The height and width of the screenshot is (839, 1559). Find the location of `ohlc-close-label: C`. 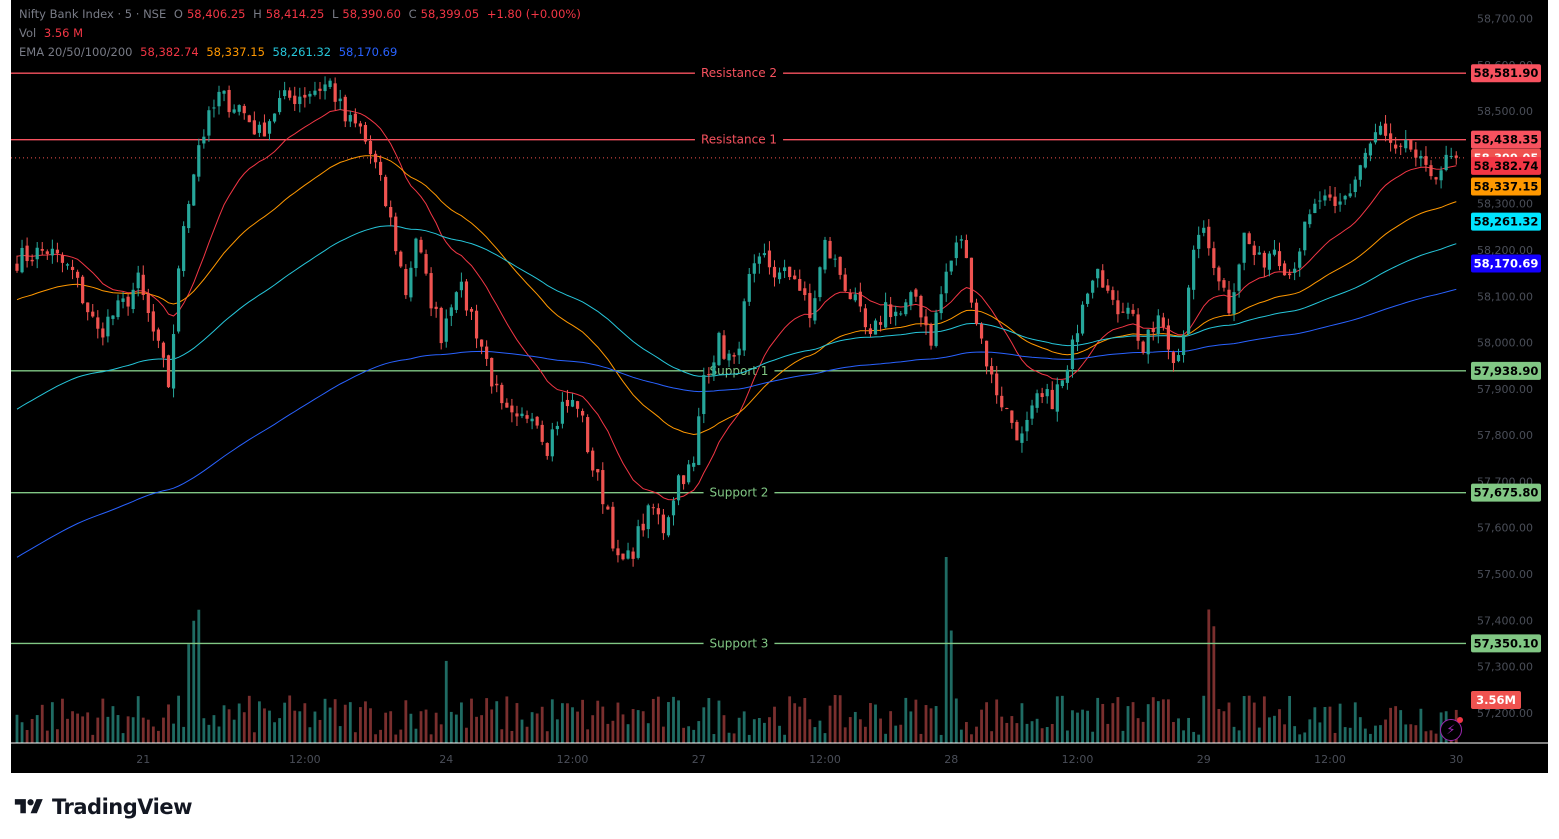

ohlc-close-label: C is located at coordinates (412, 14).